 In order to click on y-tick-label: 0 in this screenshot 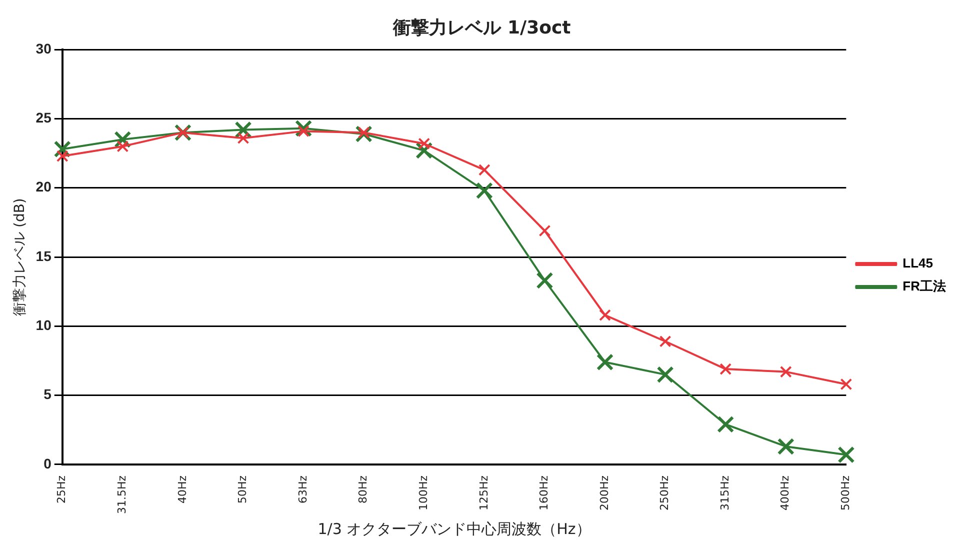, I will do `click(48, 463)`.